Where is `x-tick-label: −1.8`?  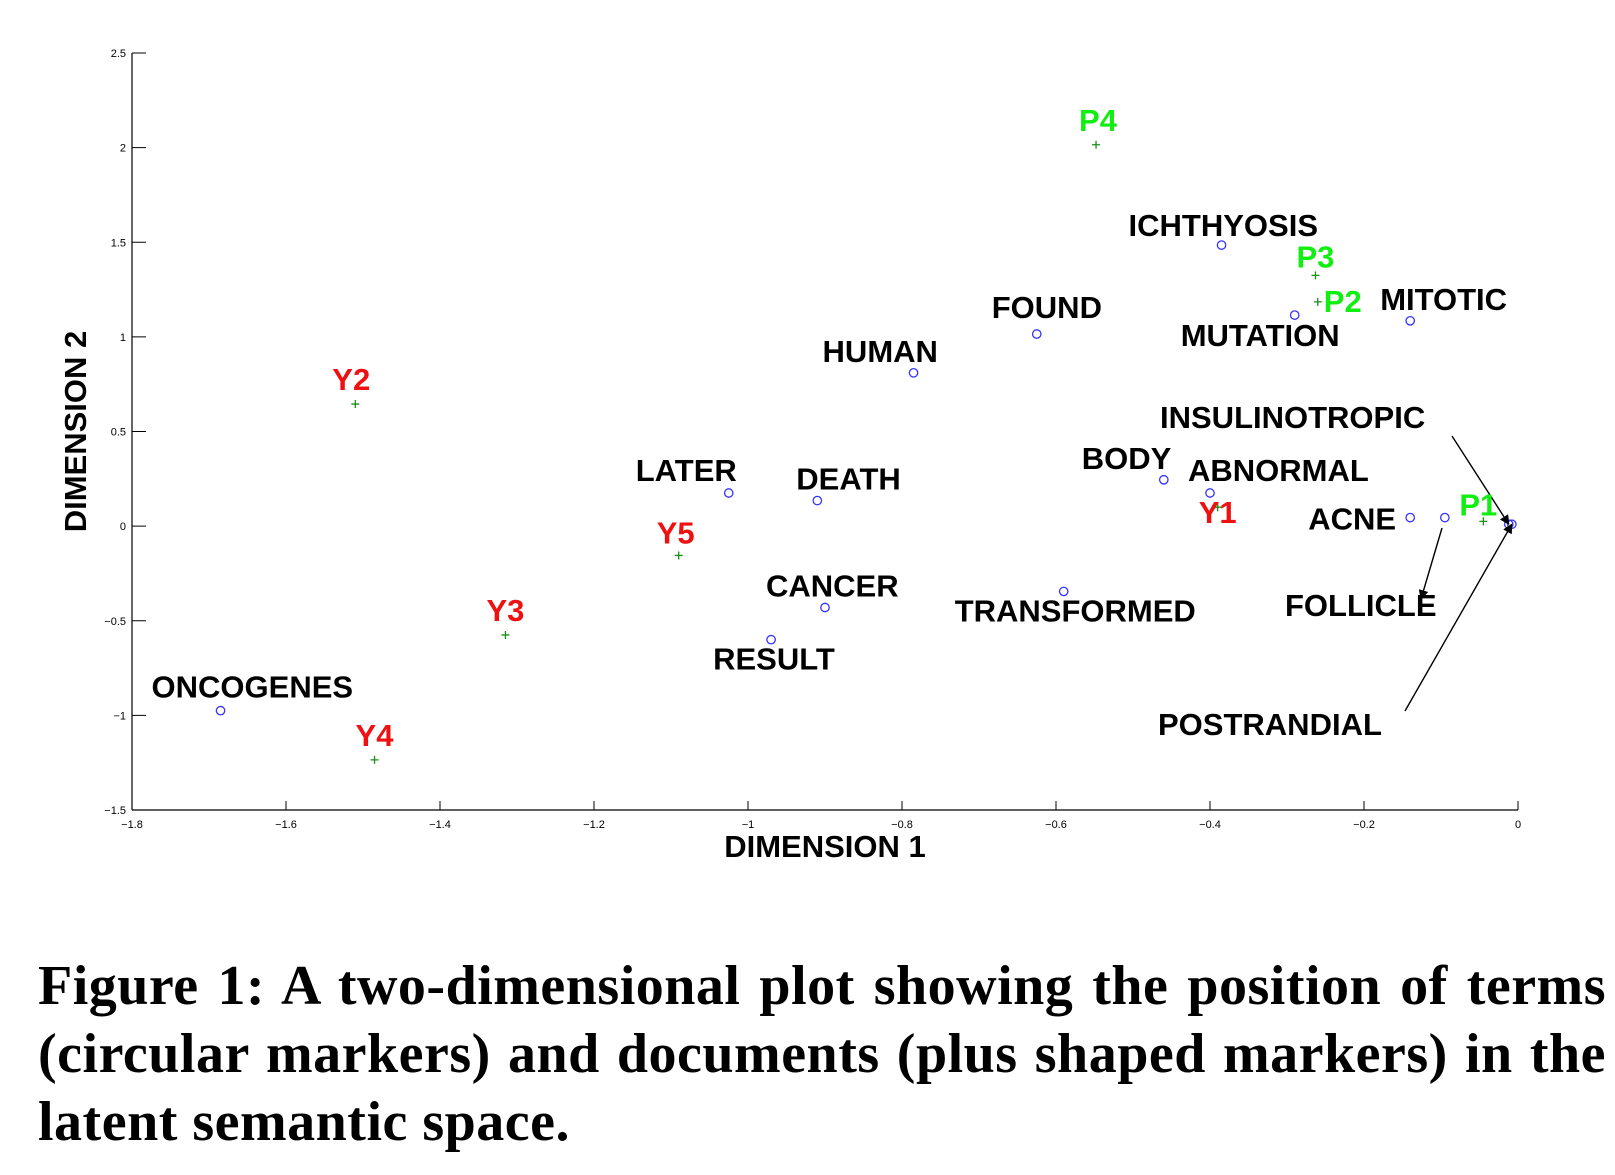
x-tick-label: −1.8 is located at coordinates (132, 825).